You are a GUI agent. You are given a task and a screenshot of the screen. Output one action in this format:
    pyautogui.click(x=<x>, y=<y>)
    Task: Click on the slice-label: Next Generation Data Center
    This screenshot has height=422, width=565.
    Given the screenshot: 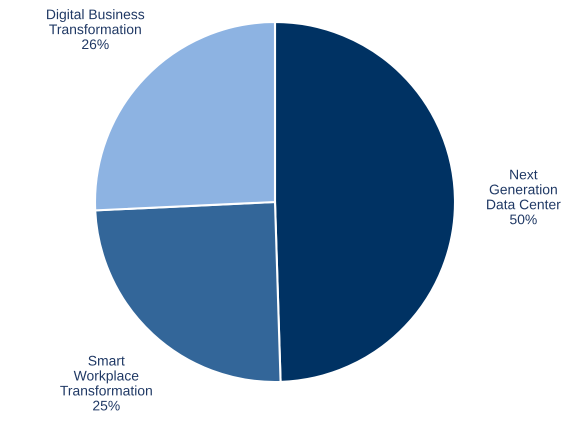 What is the action you would take?
    pyautogui.click(x=524, y=190)
    